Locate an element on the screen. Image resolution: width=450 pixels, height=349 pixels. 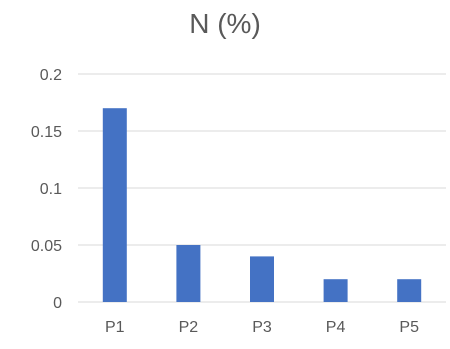
x-tick-label: P4 is located at coordinates (336, 327).